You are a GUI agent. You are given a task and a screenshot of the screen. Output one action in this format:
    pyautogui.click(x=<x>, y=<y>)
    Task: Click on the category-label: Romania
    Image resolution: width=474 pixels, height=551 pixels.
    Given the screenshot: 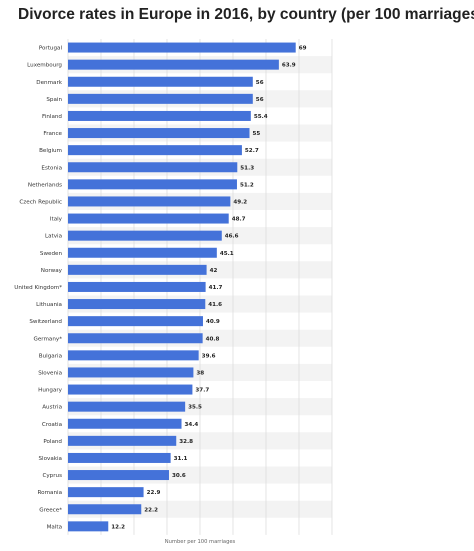 What is the action you would take?
    pyautogui.click(x=50, y=493)
    